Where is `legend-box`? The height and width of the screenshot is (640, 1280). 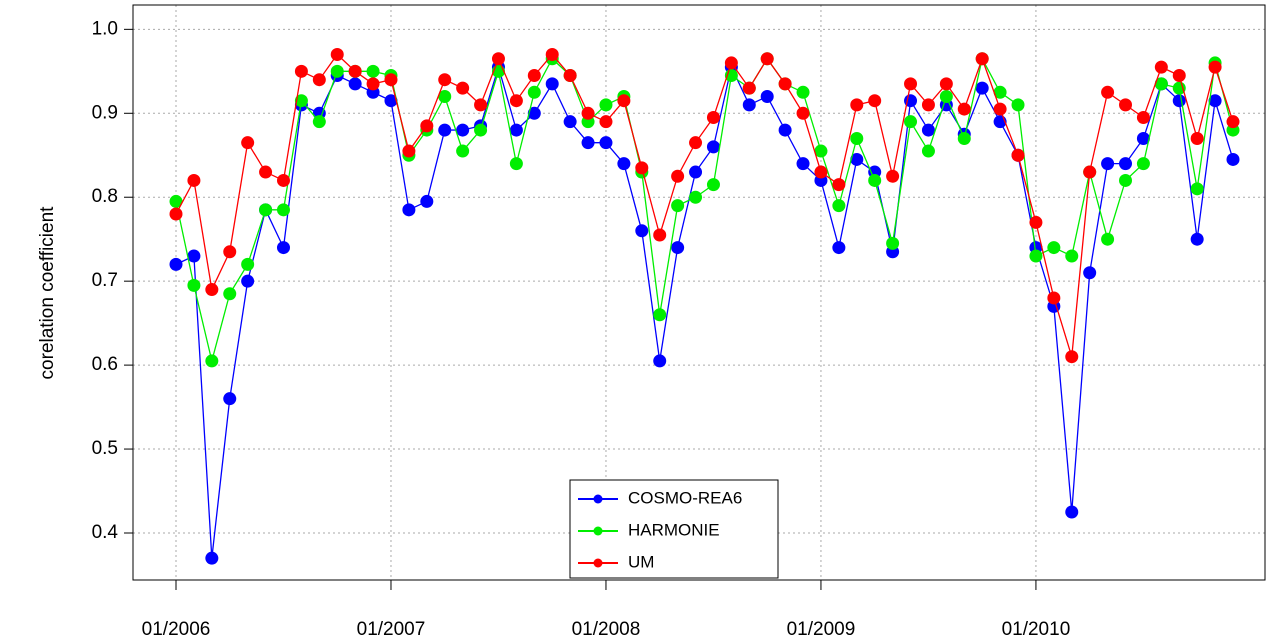 legend-box is located at coordinates (674, 529).